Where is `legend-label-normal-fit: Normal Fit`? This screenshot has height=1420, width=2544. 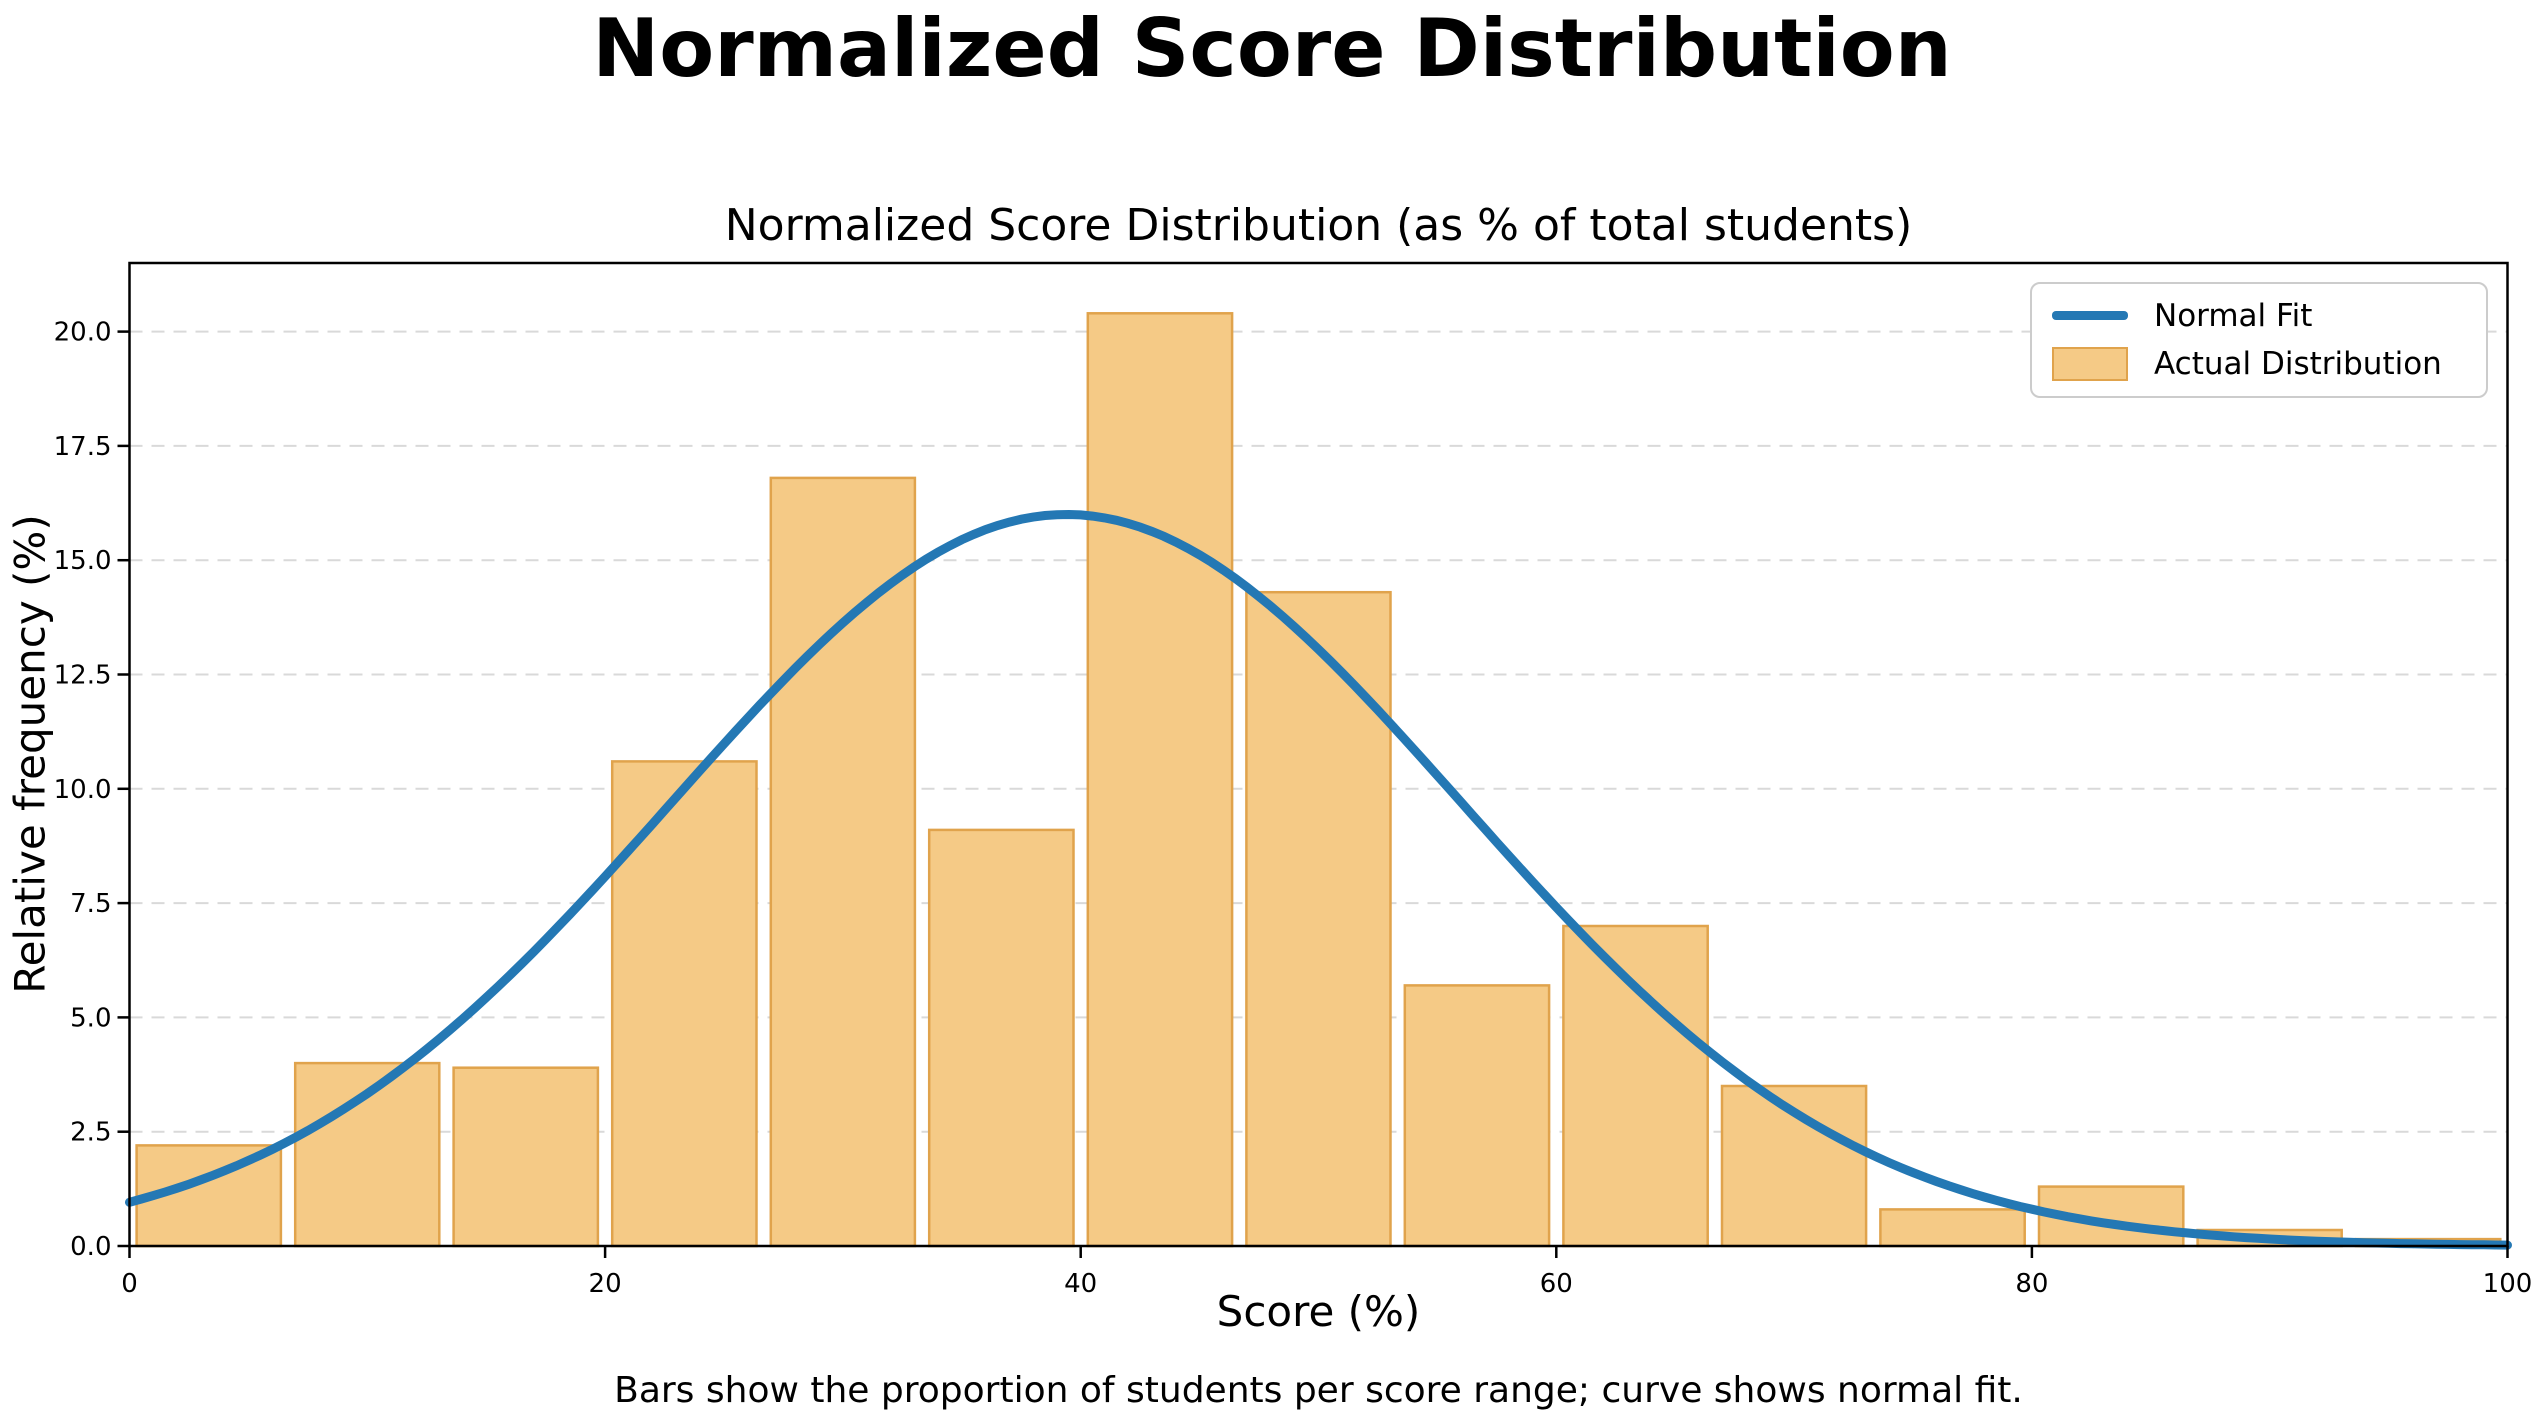
legend-label-normal-fit: Normal Fit is located at coordinates (2233, 315).